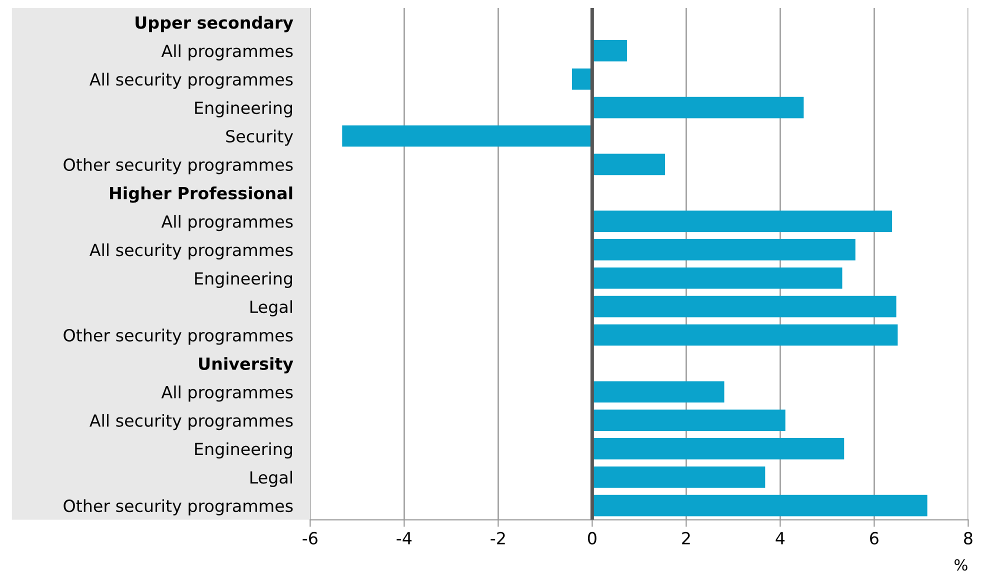  What do you see at coordinates (961, 565) in the screenshot?
I see `x-axis-title: %` at bounding box center [961, 565].